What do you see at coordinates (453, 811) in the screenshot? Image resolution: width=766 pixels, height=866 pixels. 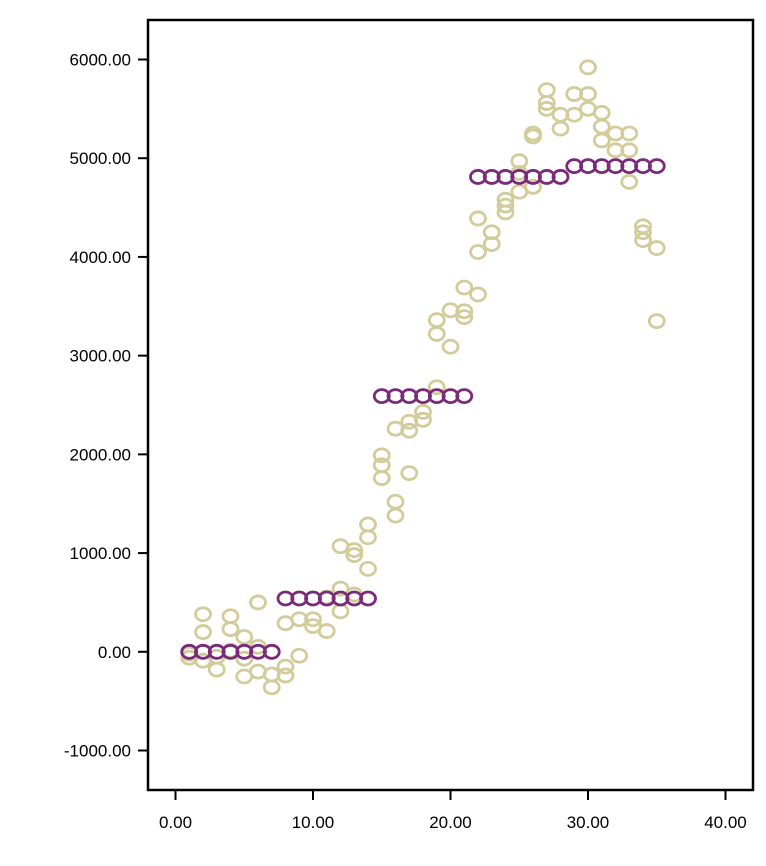 I see `x-axis: 0.00 10.00 20.00 30.00 40.00` at bounding box center [453, 811].